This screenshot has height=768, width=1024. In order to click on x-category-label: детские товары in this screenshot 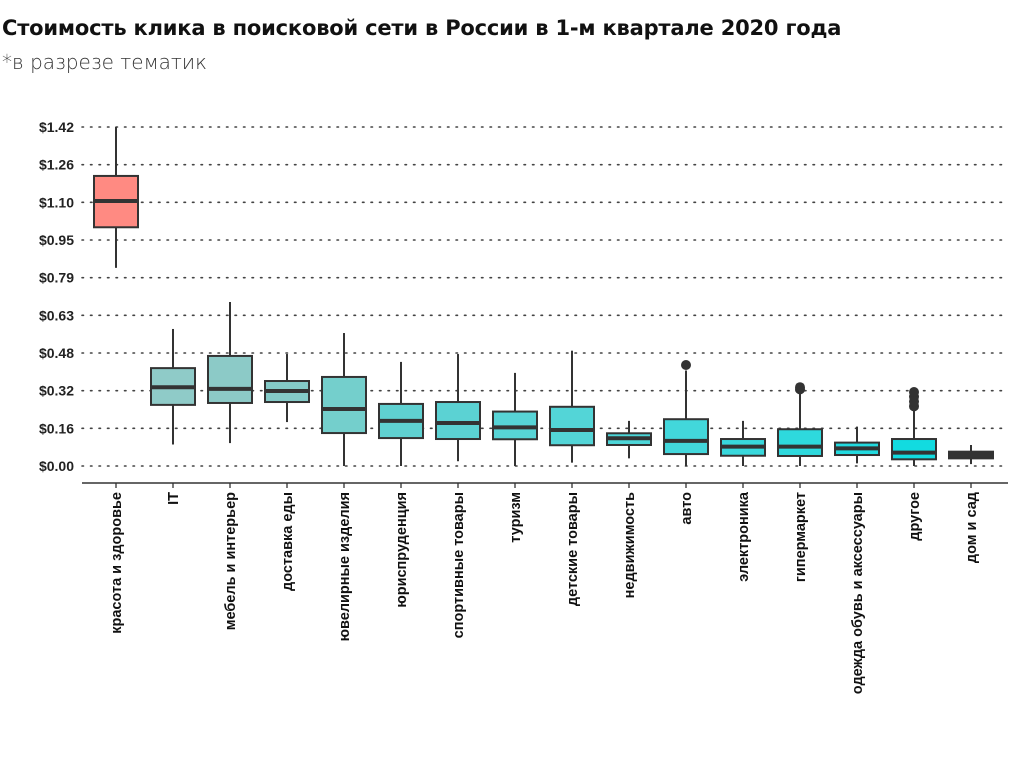, I will do `click(573, 549)`.